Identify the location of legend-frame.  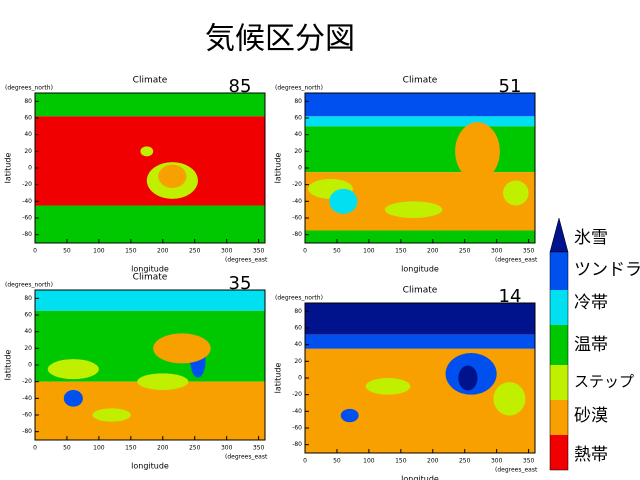
(559, 361).